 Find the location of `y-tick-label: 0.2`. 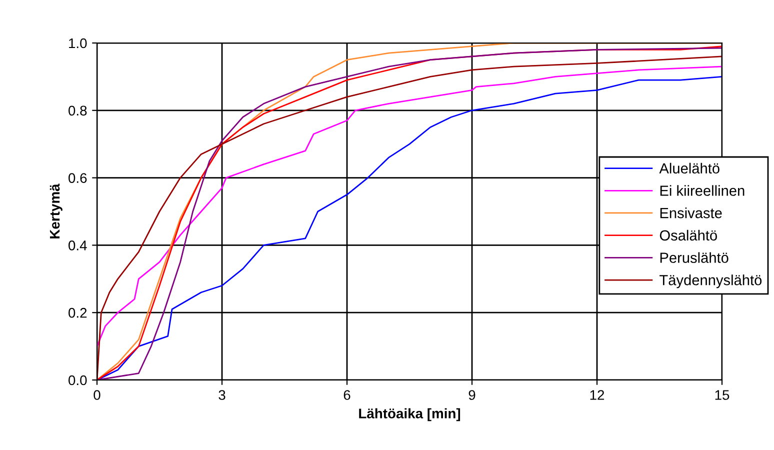

y-tick-label: 0.2 is located at coordinates (77, 313).